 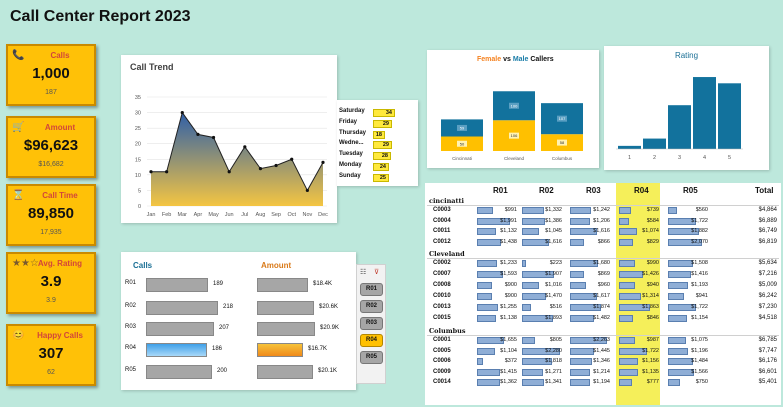 What do you see at coordinates (593, 190) in the screenshot?
I see `table-header: R03` at bounding box center [593, 190].